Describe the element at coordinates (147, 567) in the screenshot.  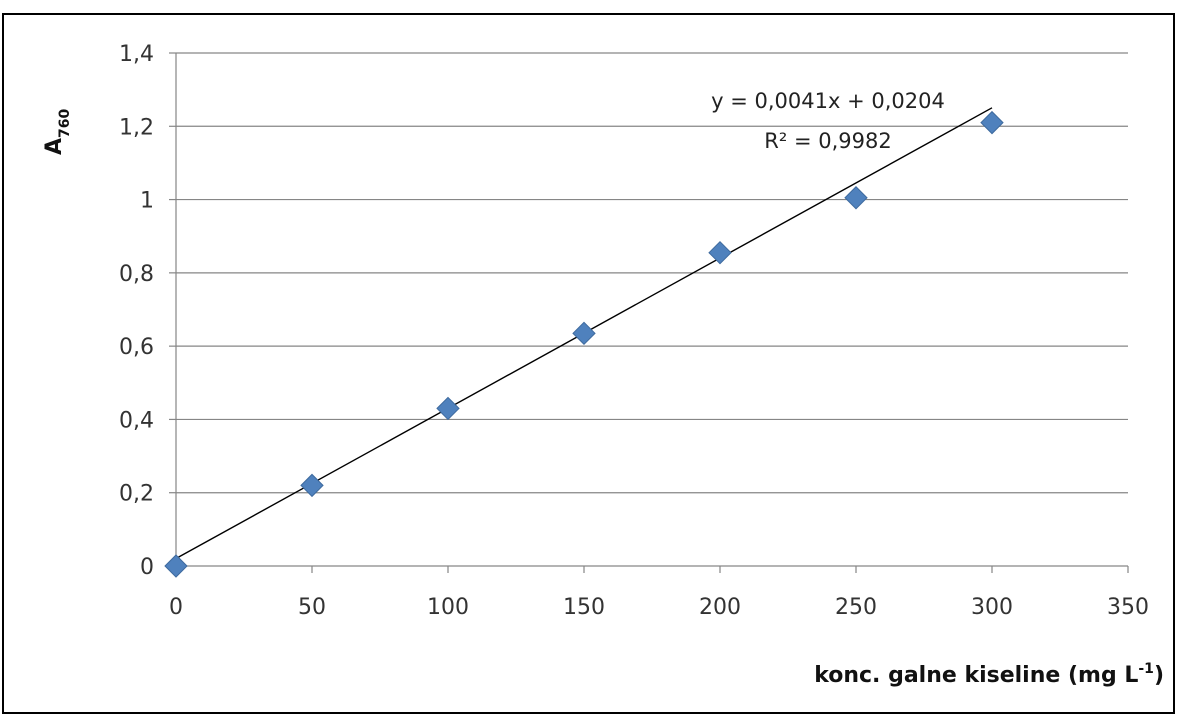
I see `y-tick-label: 0` at that location.